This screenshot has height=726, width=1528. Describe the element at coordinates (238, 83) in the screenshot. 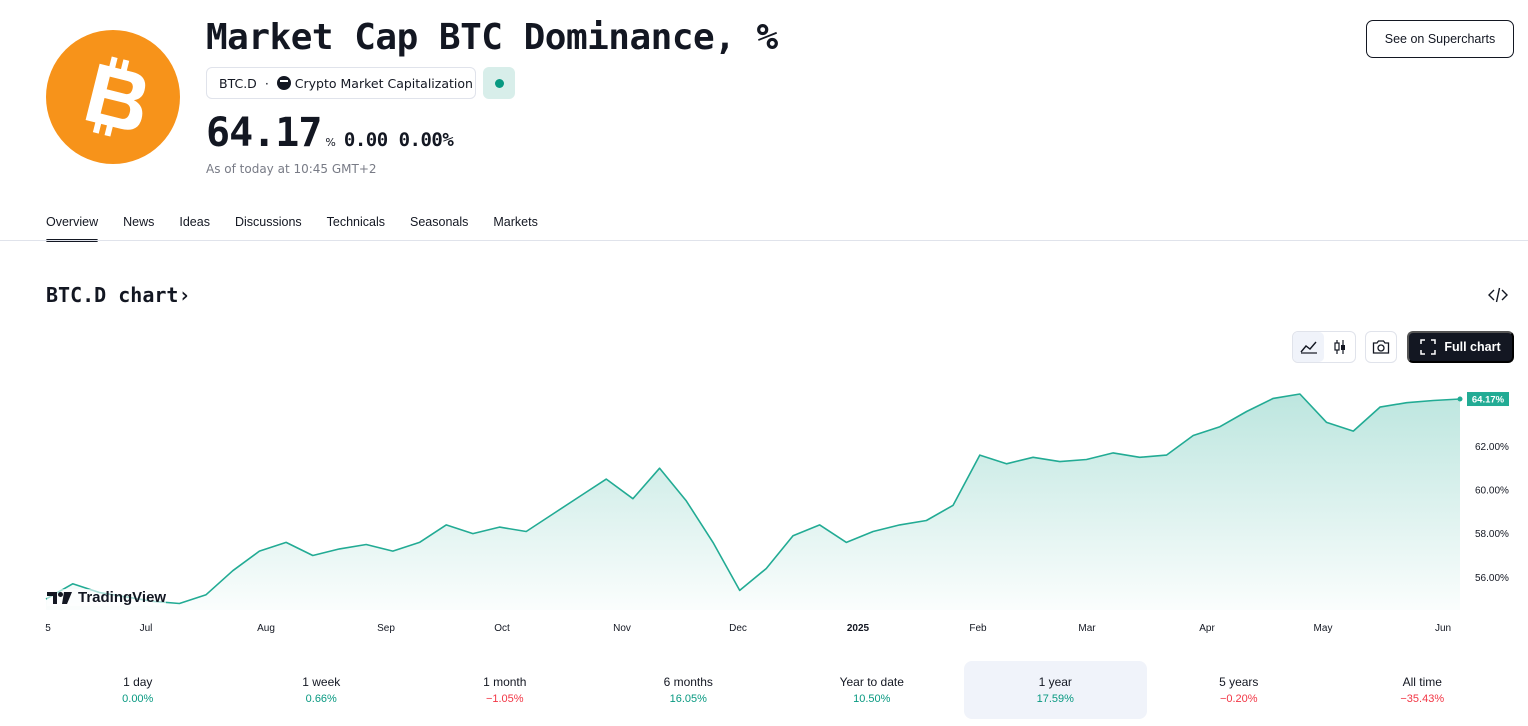

I see `symbol-ticker: BTC.D` at that location.